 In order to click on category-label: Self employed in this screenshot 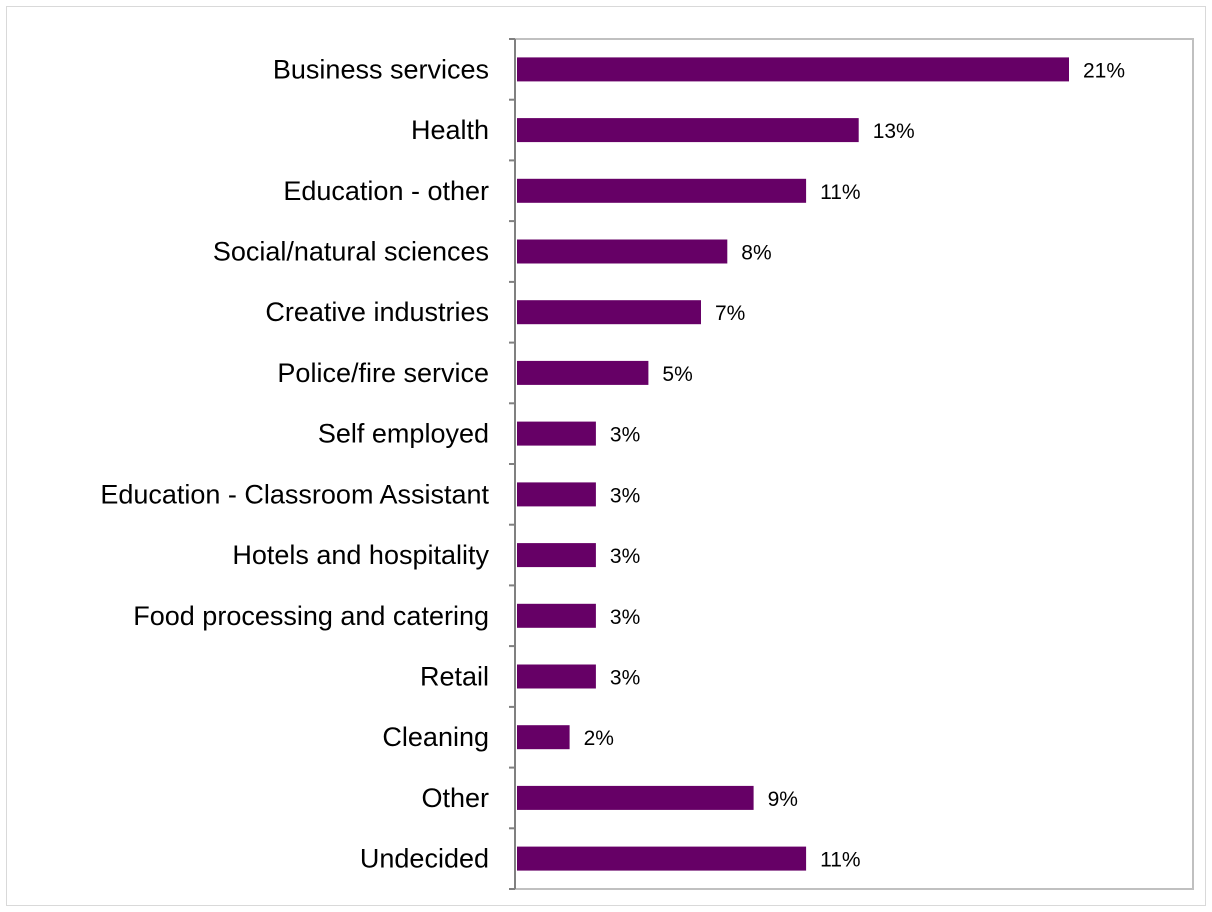, I will do `click(403, 434)`.